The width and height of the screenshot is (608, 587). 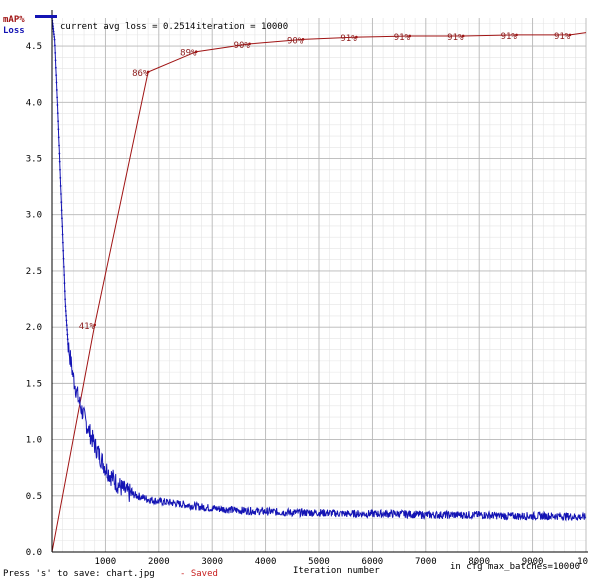 I want to click on map-point-label: 86%, so click(x=140, y=74).